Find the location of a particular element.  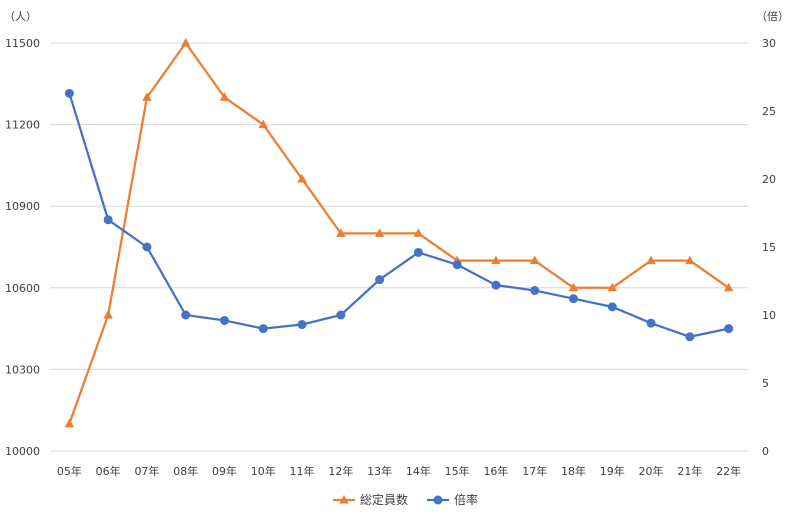

x-tick-label: 07年 is located at coordinates (146, 471).